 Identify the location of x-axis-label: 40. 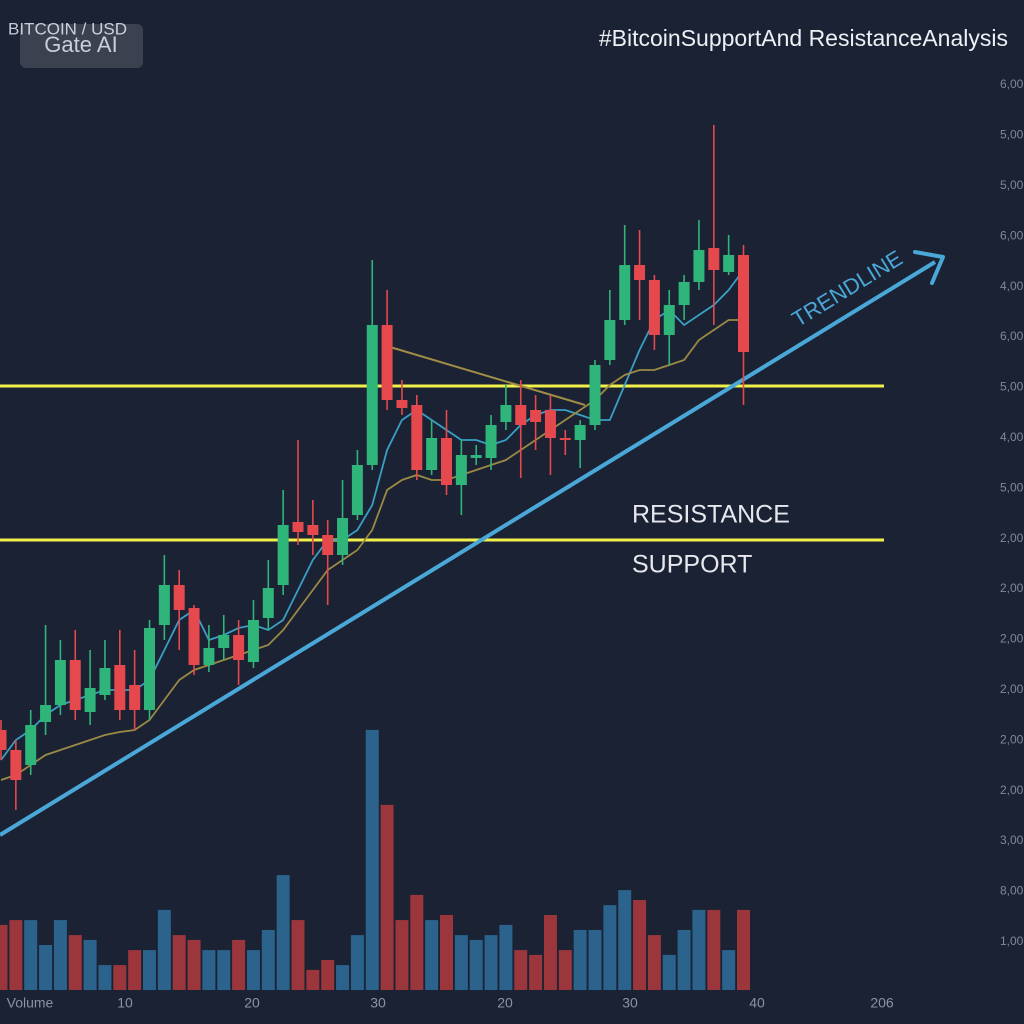
(757, 1003).